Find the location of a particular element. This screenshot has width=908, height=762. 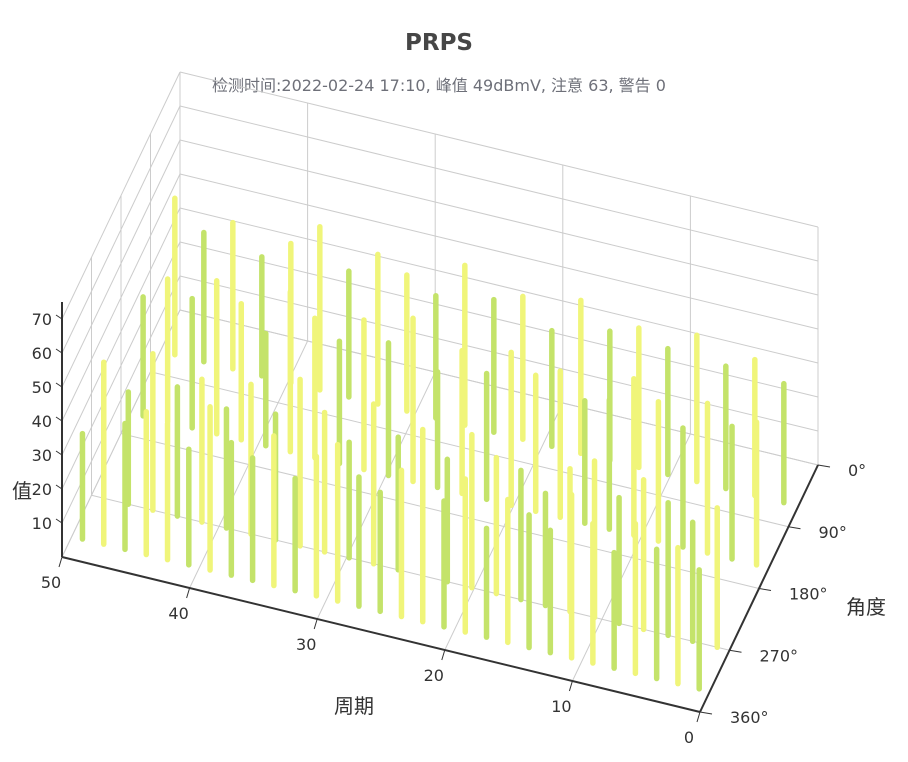

x-axis-line is located at coordinates (381, 634).